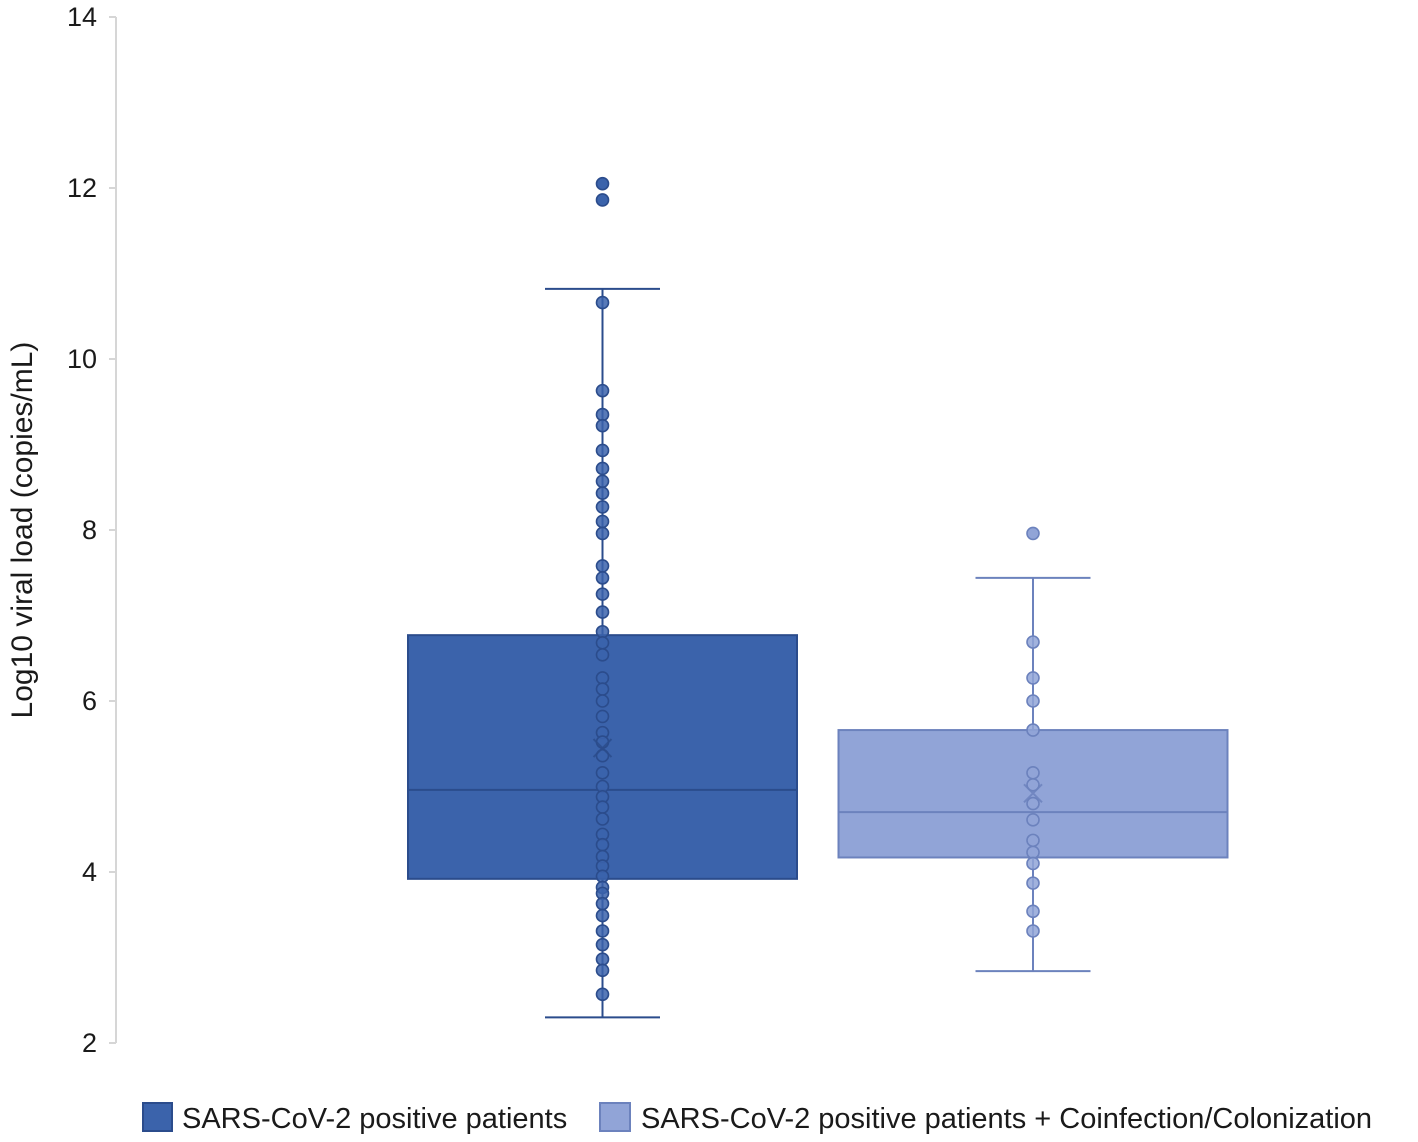  Describe the element at coordinates (82, 188) in the screenshot. I see `y-tick-label: 12` at that location.